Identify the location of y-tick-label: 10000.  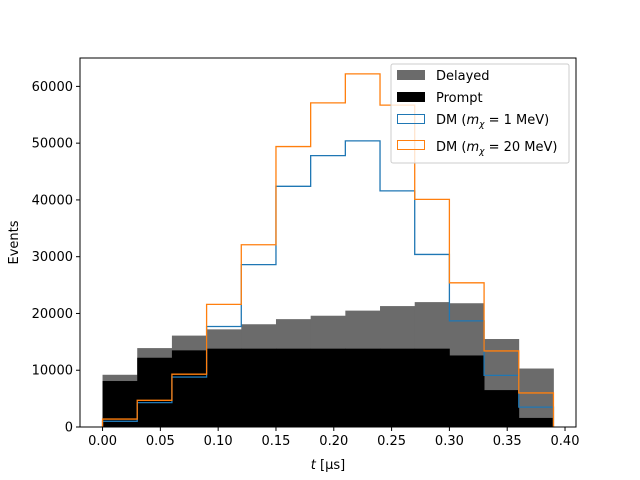
(52, 371).